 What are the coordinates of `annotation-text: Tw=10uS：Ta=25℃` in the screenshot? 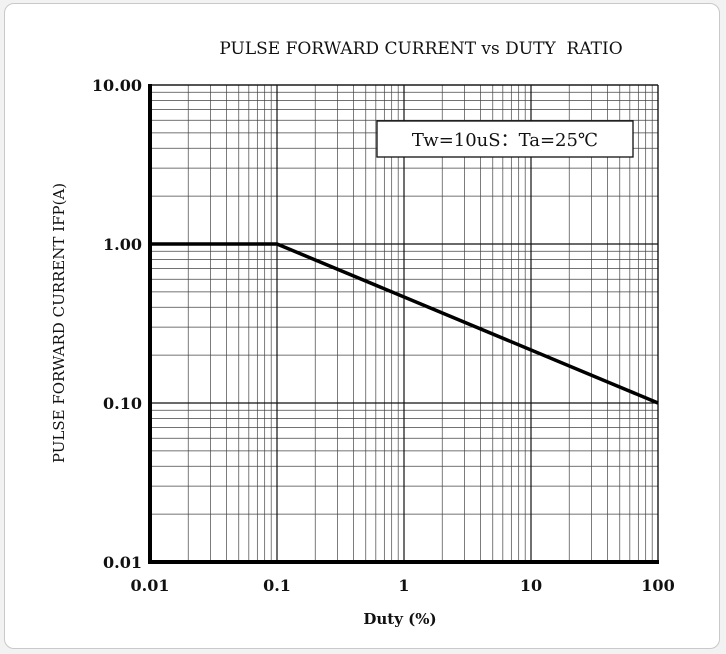 It's located at (505, 140).